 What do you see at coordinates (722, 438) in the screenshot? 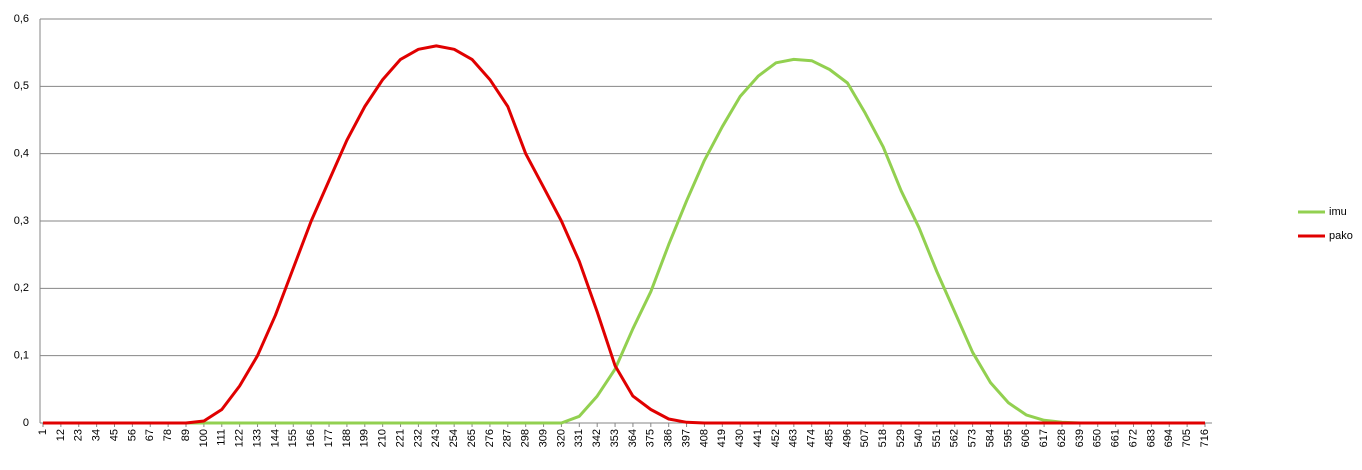
I see `x-tick-label: 419` at bounding box center [722, 438].